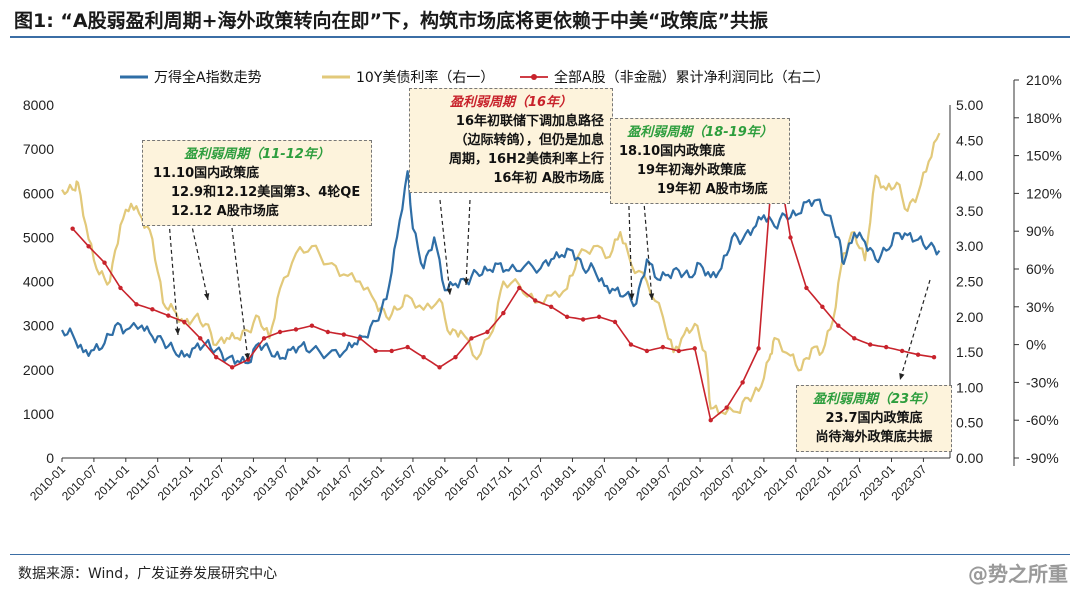 Image resolution: width=1080 pixels, height=592 pixels. I want to click on y-left-tick-label: 5000, so click(38, 237).